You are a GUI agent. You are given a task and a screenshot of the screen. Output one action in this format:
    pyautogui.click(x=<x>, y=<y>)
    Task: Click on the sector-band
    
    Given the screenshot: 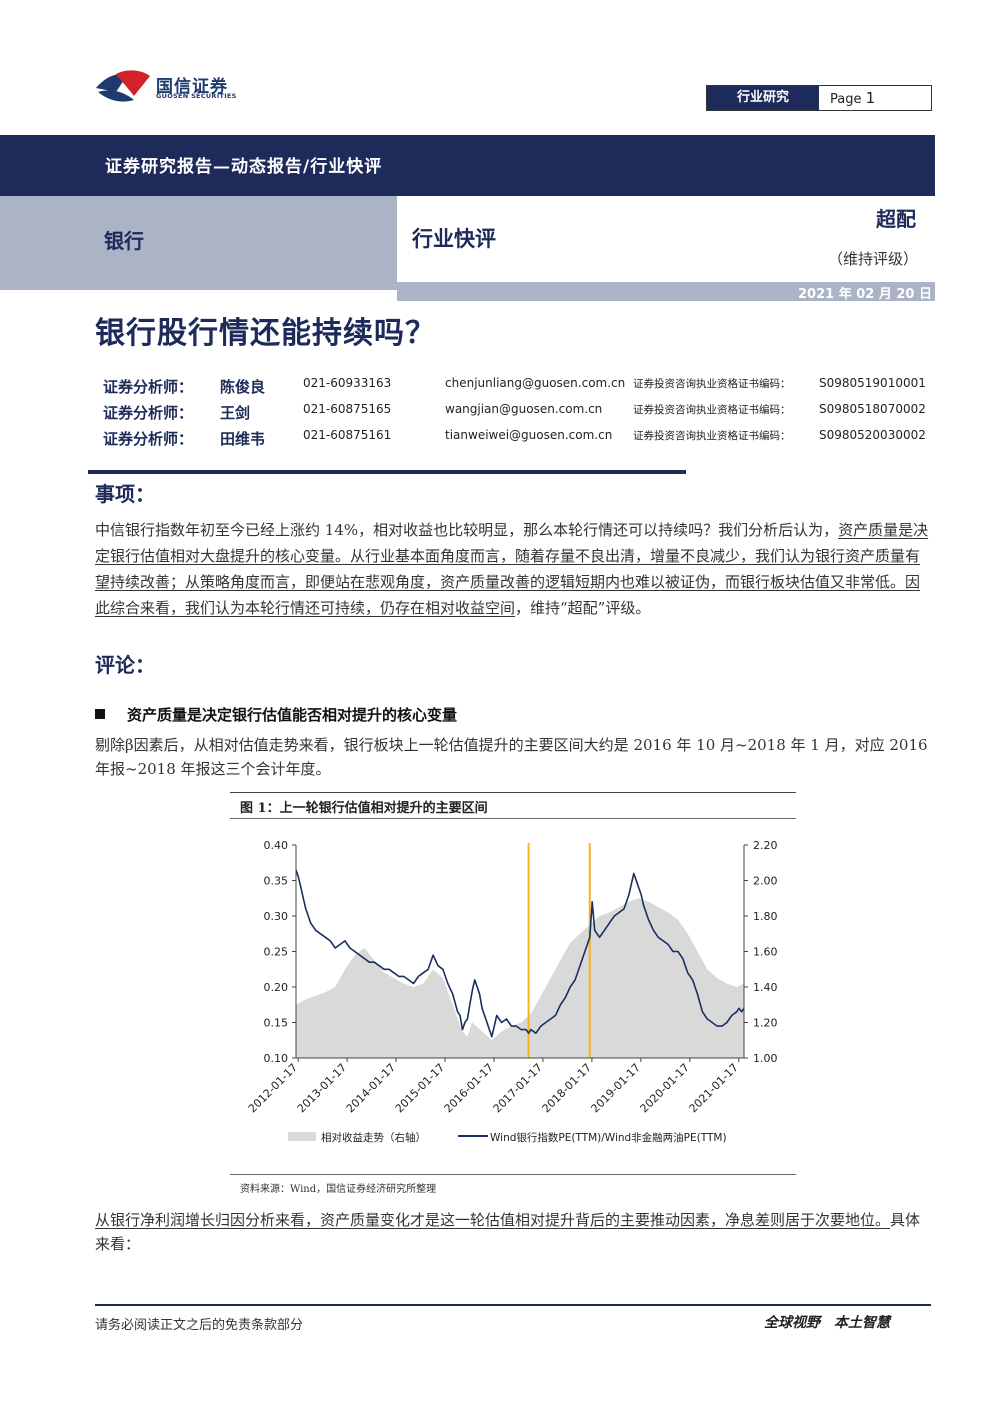 What is the action you would take?
    pyautogui.click(x=198, y=243)
    